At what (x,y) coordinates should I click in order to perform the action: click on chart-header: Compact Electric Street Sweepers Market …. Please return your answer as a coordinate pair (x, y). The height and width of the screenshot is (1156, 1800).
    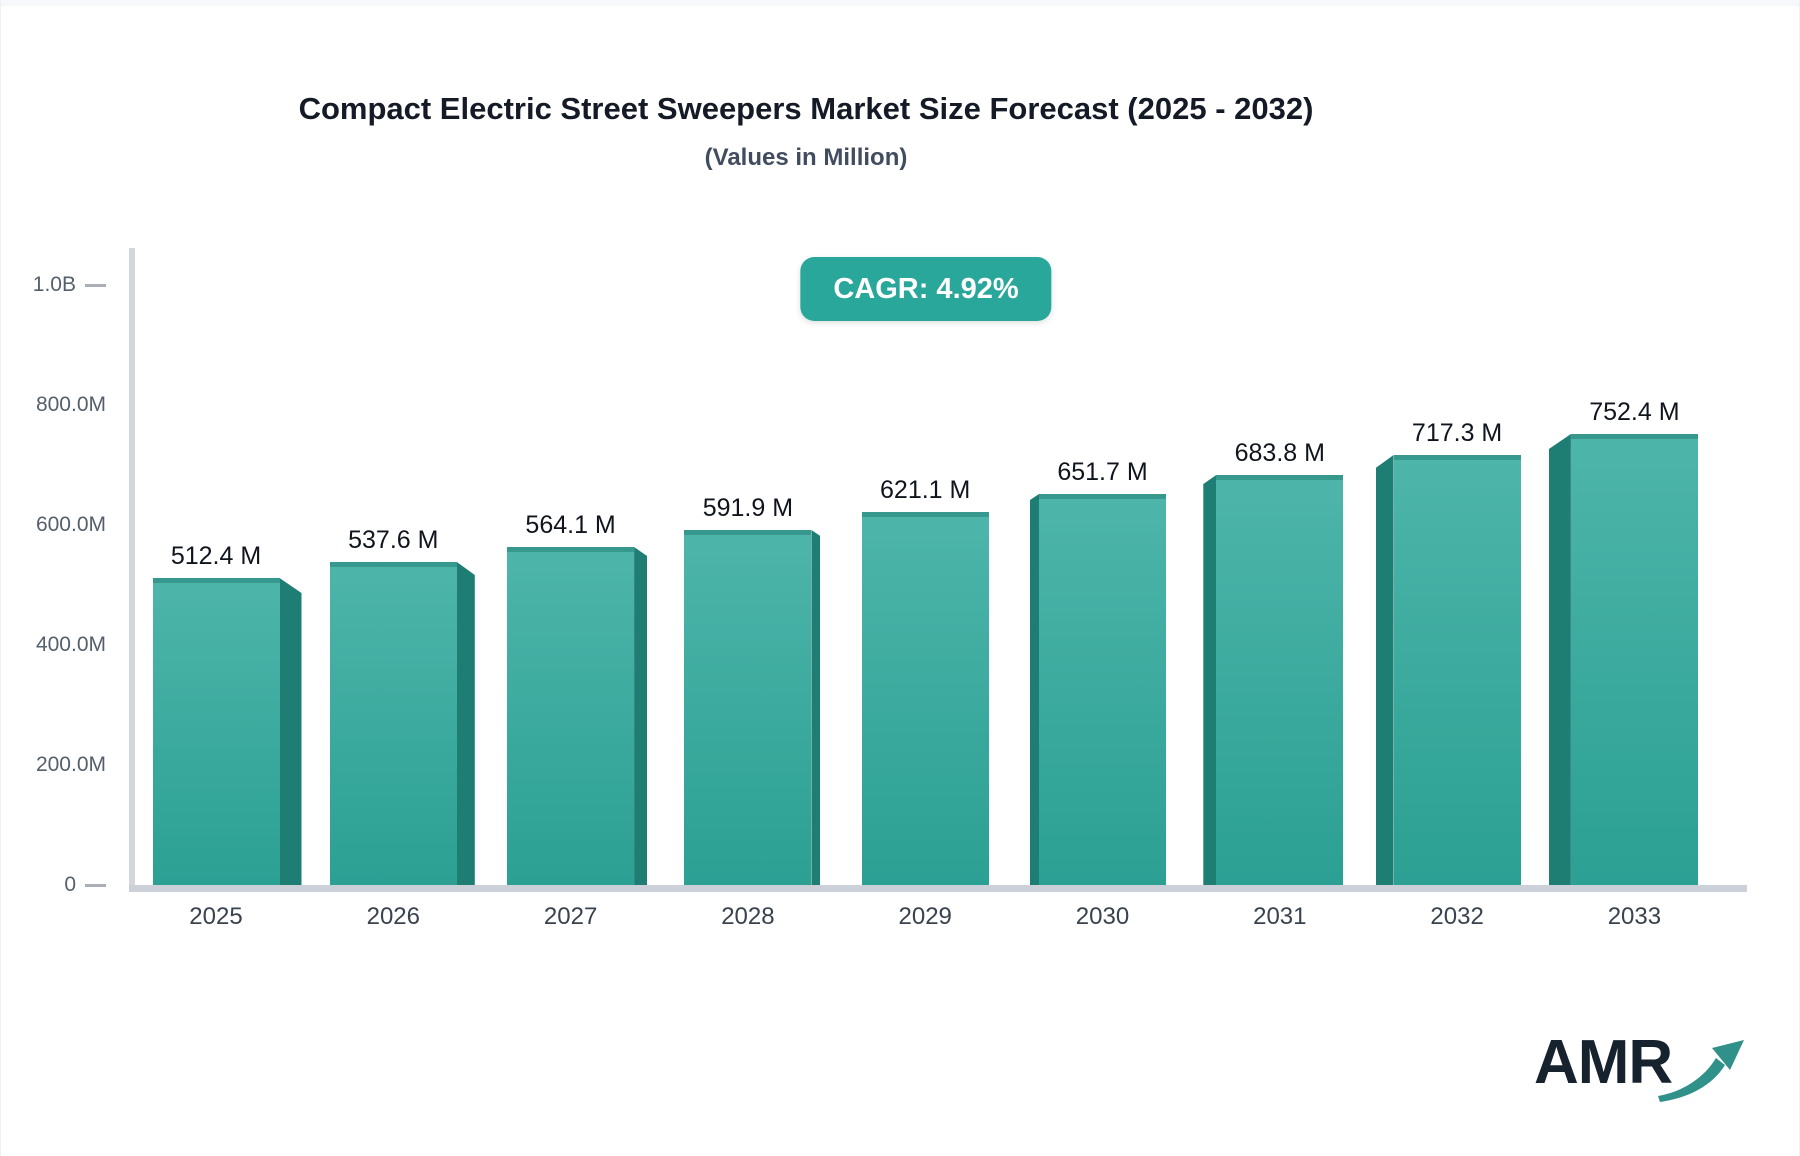
    Looking at the image, I should click on (806, 131).